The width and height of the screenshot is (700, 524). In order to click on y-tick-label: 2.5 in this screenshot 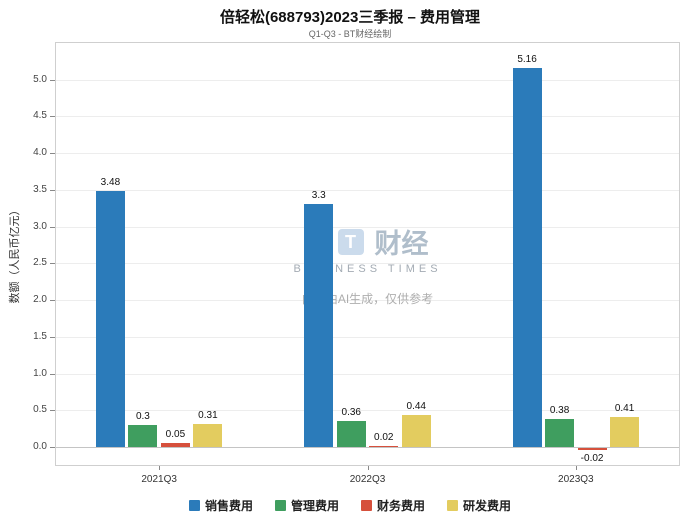, I will do `click(40, 263)`.